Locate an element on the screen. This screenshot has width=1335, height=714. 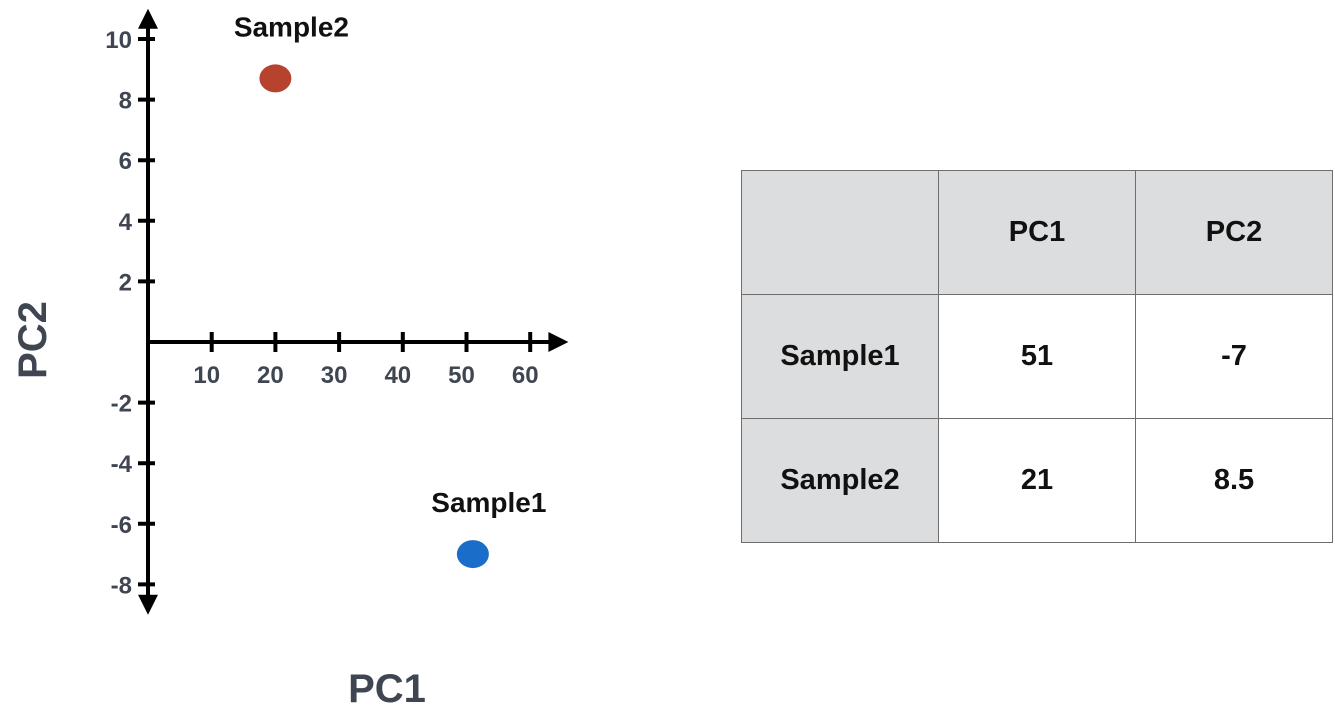
y-tick-label: -2 is located at coordinates (121, 404).